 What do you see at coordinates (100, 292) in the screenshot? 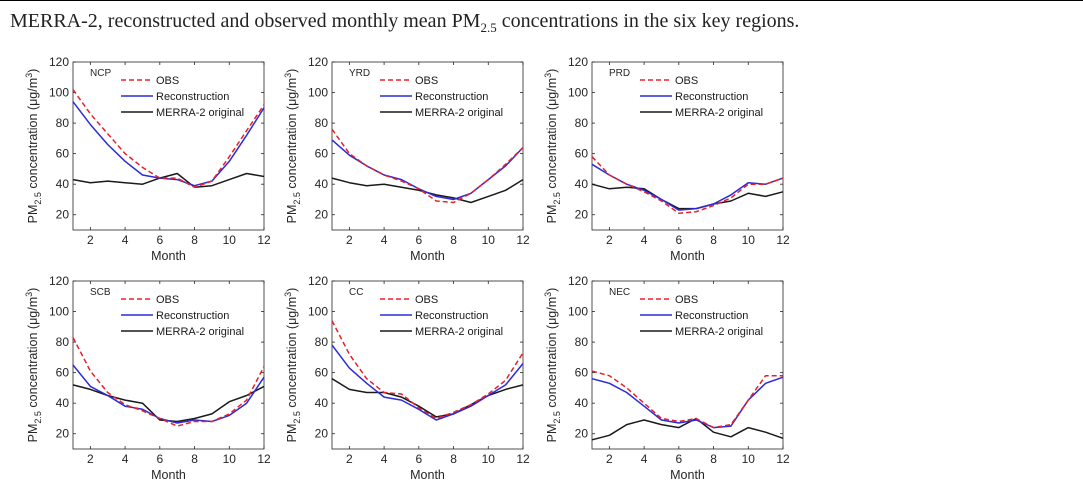
I see `panel-title: SCB` at bounding box center [100, 292].